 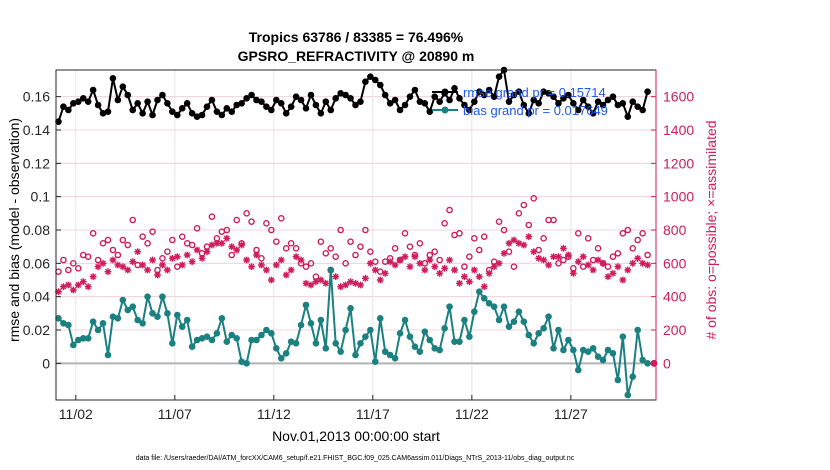 What do you see at coordinates (76, 414) in the screenshot?
I see `x-tick-label: 11/02` at bounding box center [76, 414].